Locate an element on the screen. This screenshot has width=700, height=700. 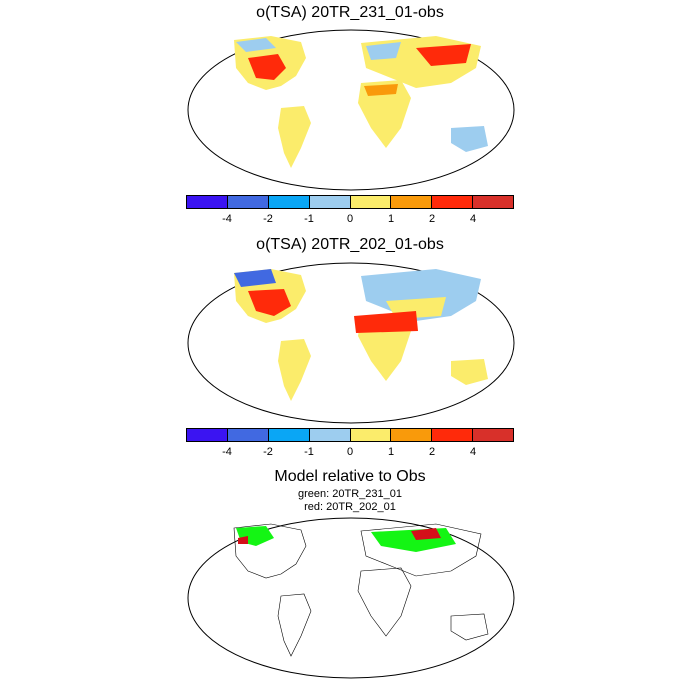
panel2-colorbar-ticks: -4 -2 -1 0 1 2 4 is located at coordinates (350, 453).